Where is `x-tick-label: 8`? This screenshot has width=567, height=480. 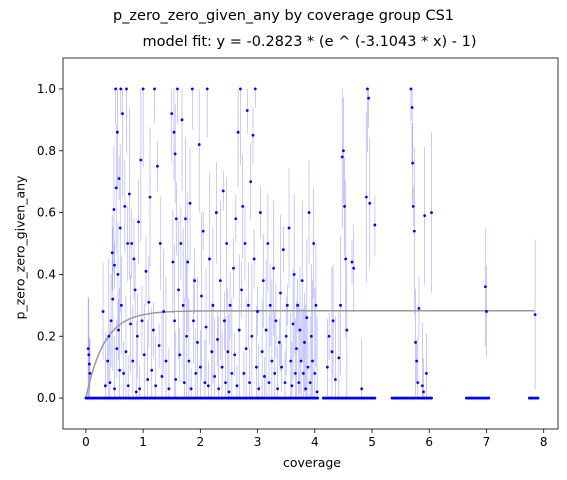
x-tick-label: 8 is located at coordinates (544, 442).